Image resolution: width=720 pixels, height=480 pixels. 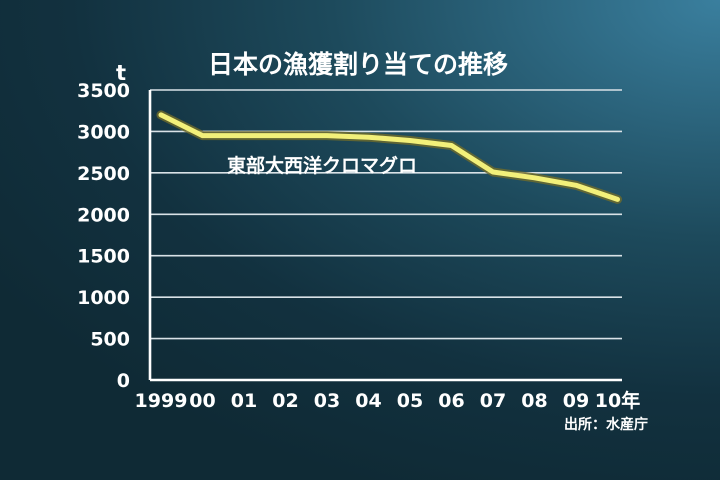 I want to click on chart-title: 日本の漁獲割り当ての推移, so click(x=358, y=64).